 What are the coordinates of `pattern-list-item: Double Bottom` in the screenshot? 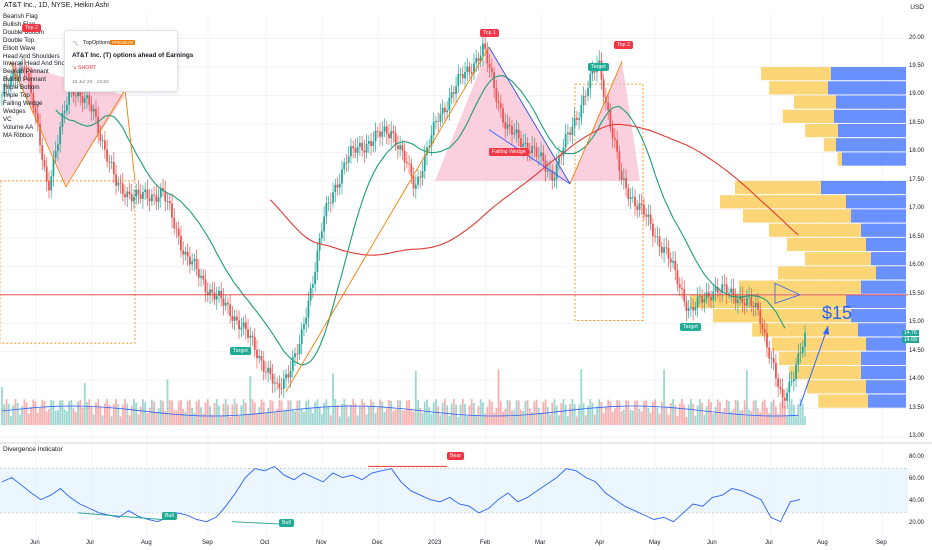 It's located at (23, 32).